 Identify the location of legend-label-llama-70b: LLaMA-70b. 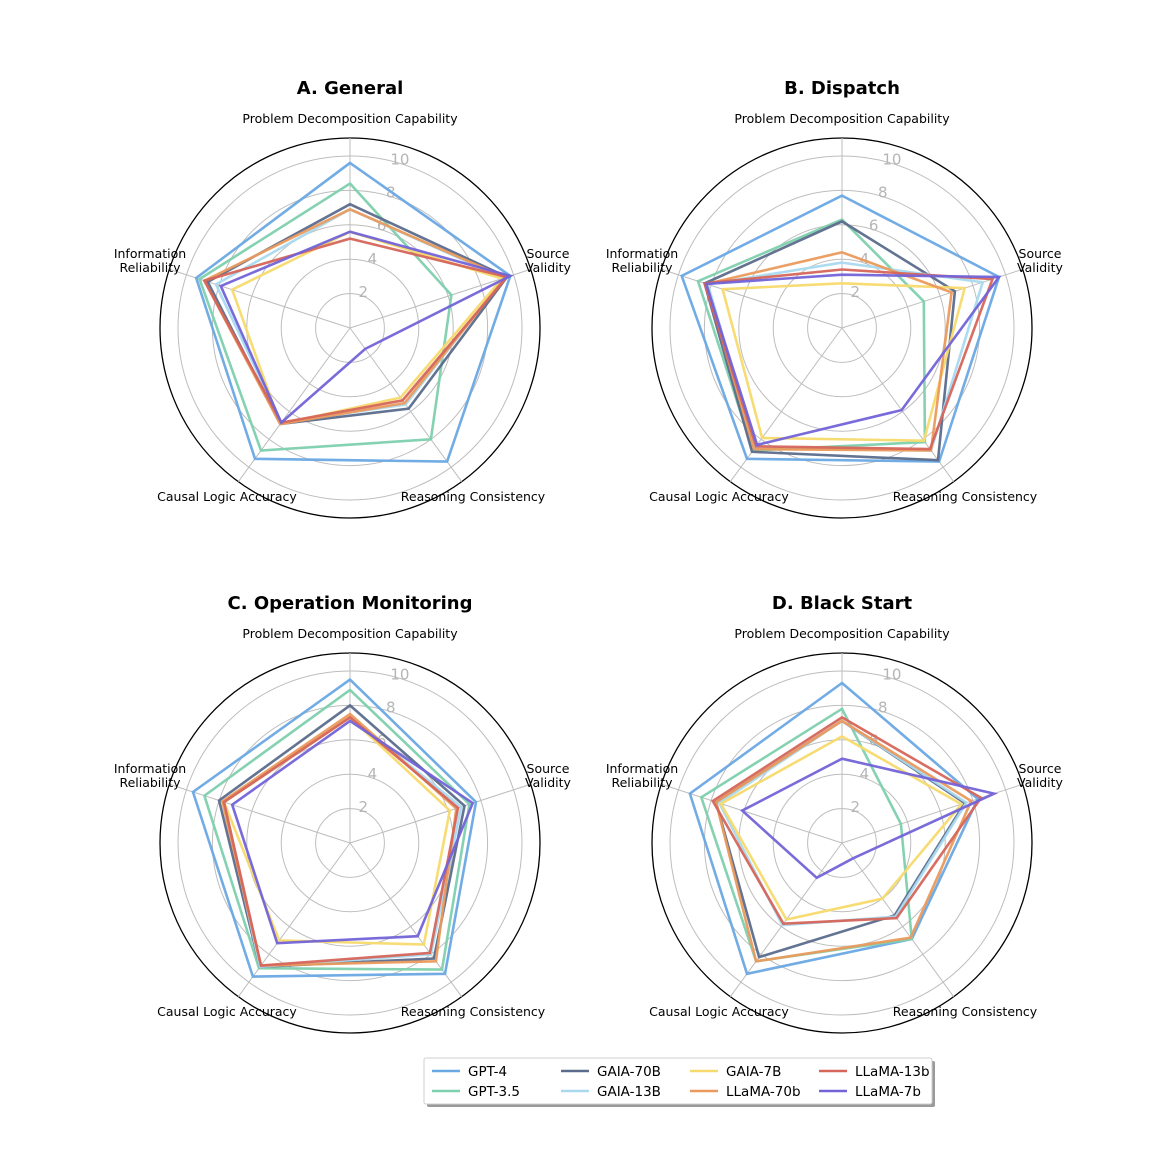
(763, 1092).